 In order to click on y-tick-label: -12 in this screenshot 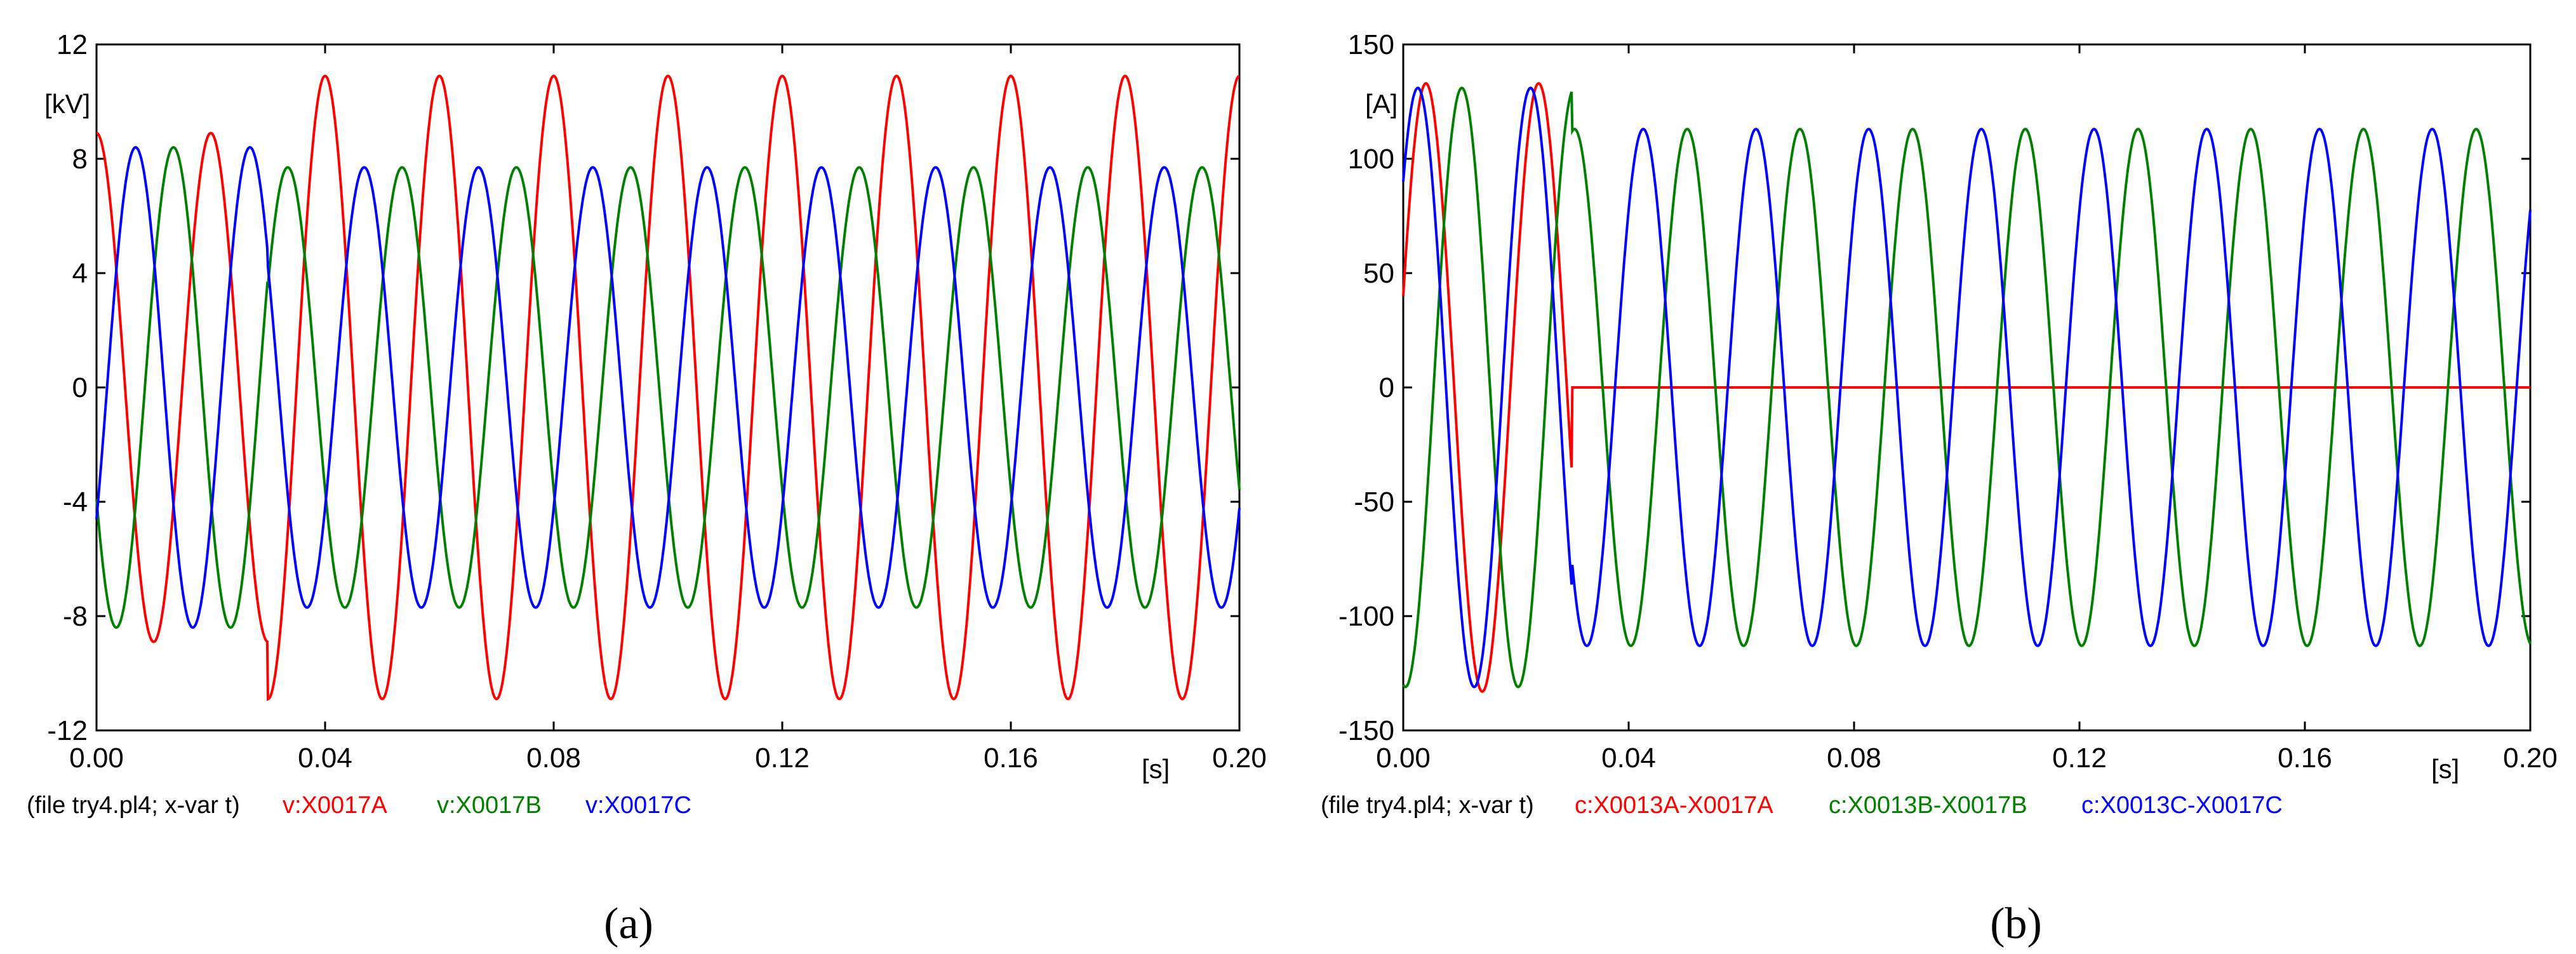, I will do `click(67, 730)`.